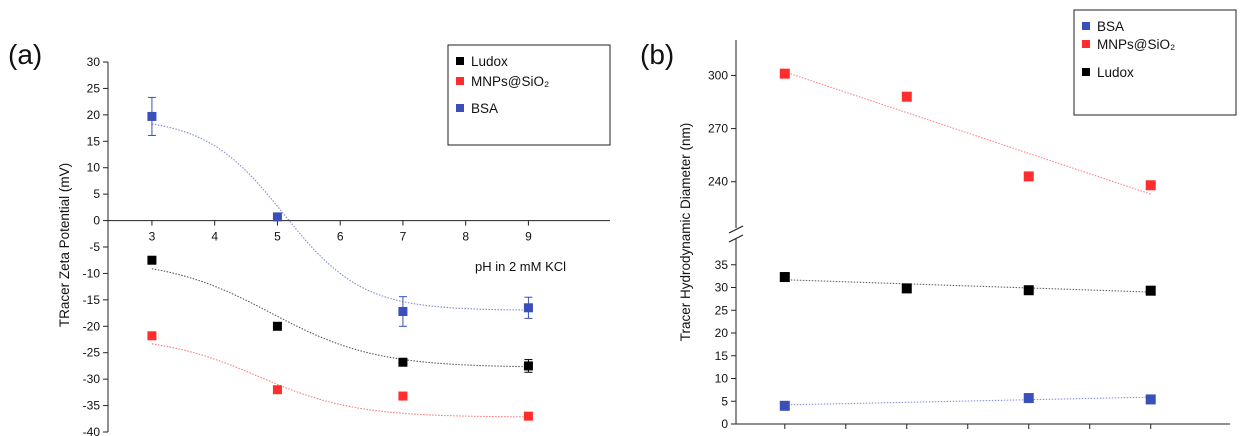  Describe the element at coordinates (724, 424) in the screenshot. I see `y-tick-label-b: 0` at that location.